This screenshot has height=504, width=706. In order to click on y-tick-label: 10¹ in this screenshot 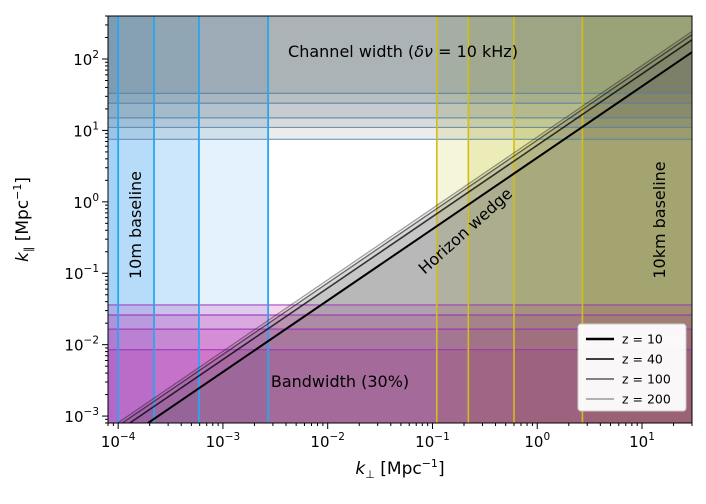, I will do `click(86, 130)`.